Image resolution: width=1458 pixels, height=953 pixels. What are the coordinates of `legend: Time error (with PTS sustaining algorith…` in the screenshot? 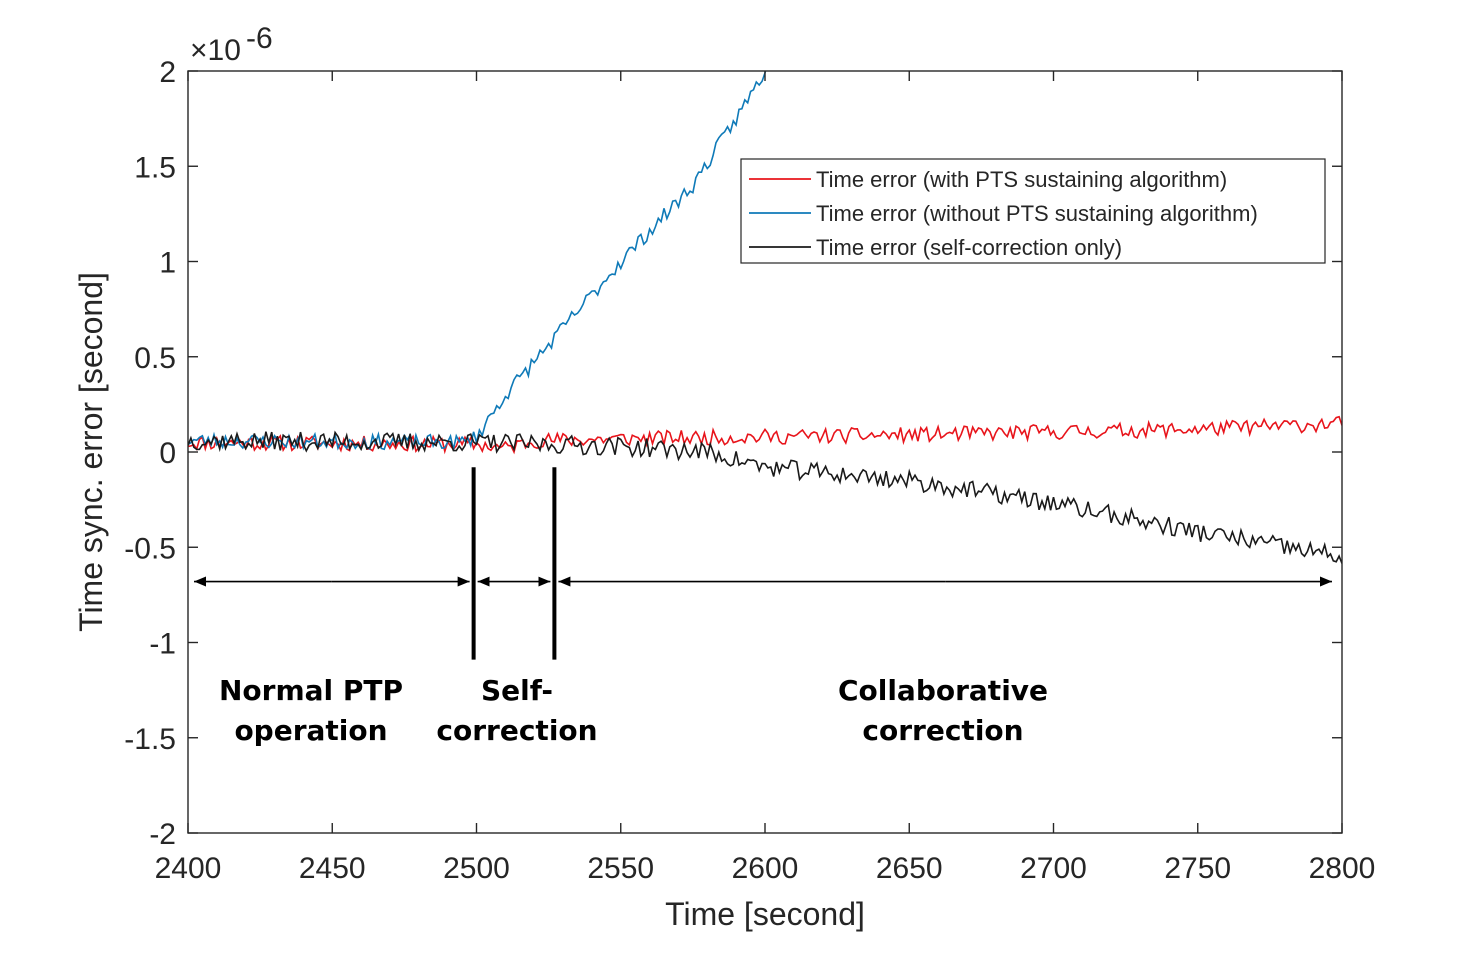 It's located at (1033, 211).